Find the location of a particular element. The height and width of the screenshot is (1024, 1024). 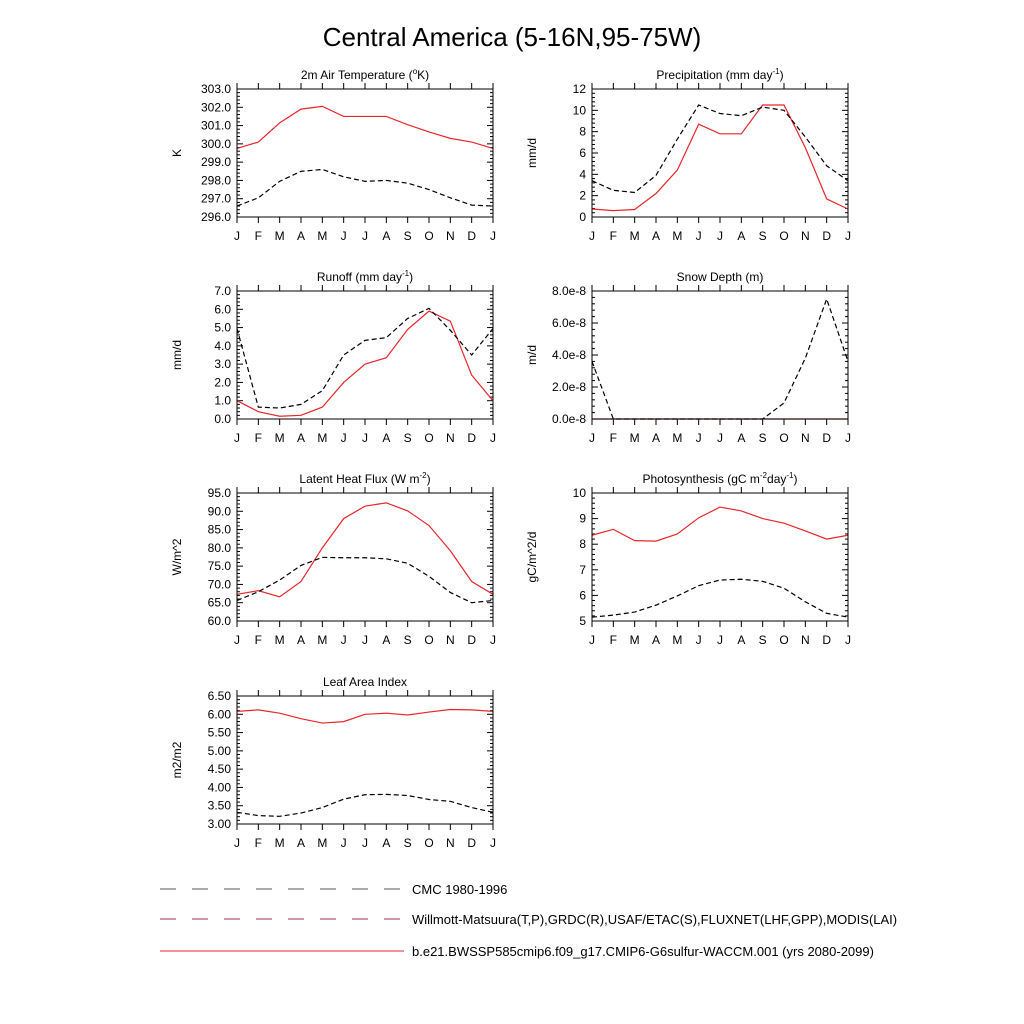

y-tick-label: 5.0 is located at coordinates (222, 328).